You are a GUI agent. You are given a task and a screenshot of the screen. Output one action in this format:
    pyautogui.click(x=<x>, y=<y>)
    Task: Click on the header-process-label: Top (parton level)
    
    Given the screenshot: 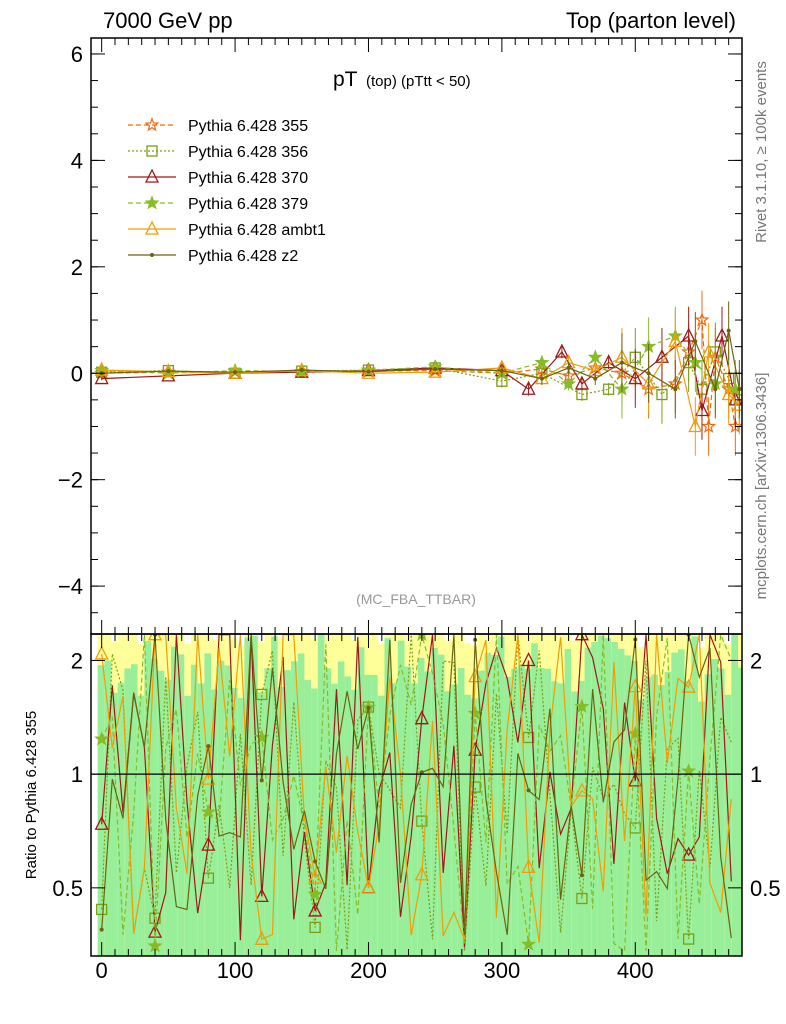 What is the action you would take?
    pyautogui.click(x=651, y=20)
    